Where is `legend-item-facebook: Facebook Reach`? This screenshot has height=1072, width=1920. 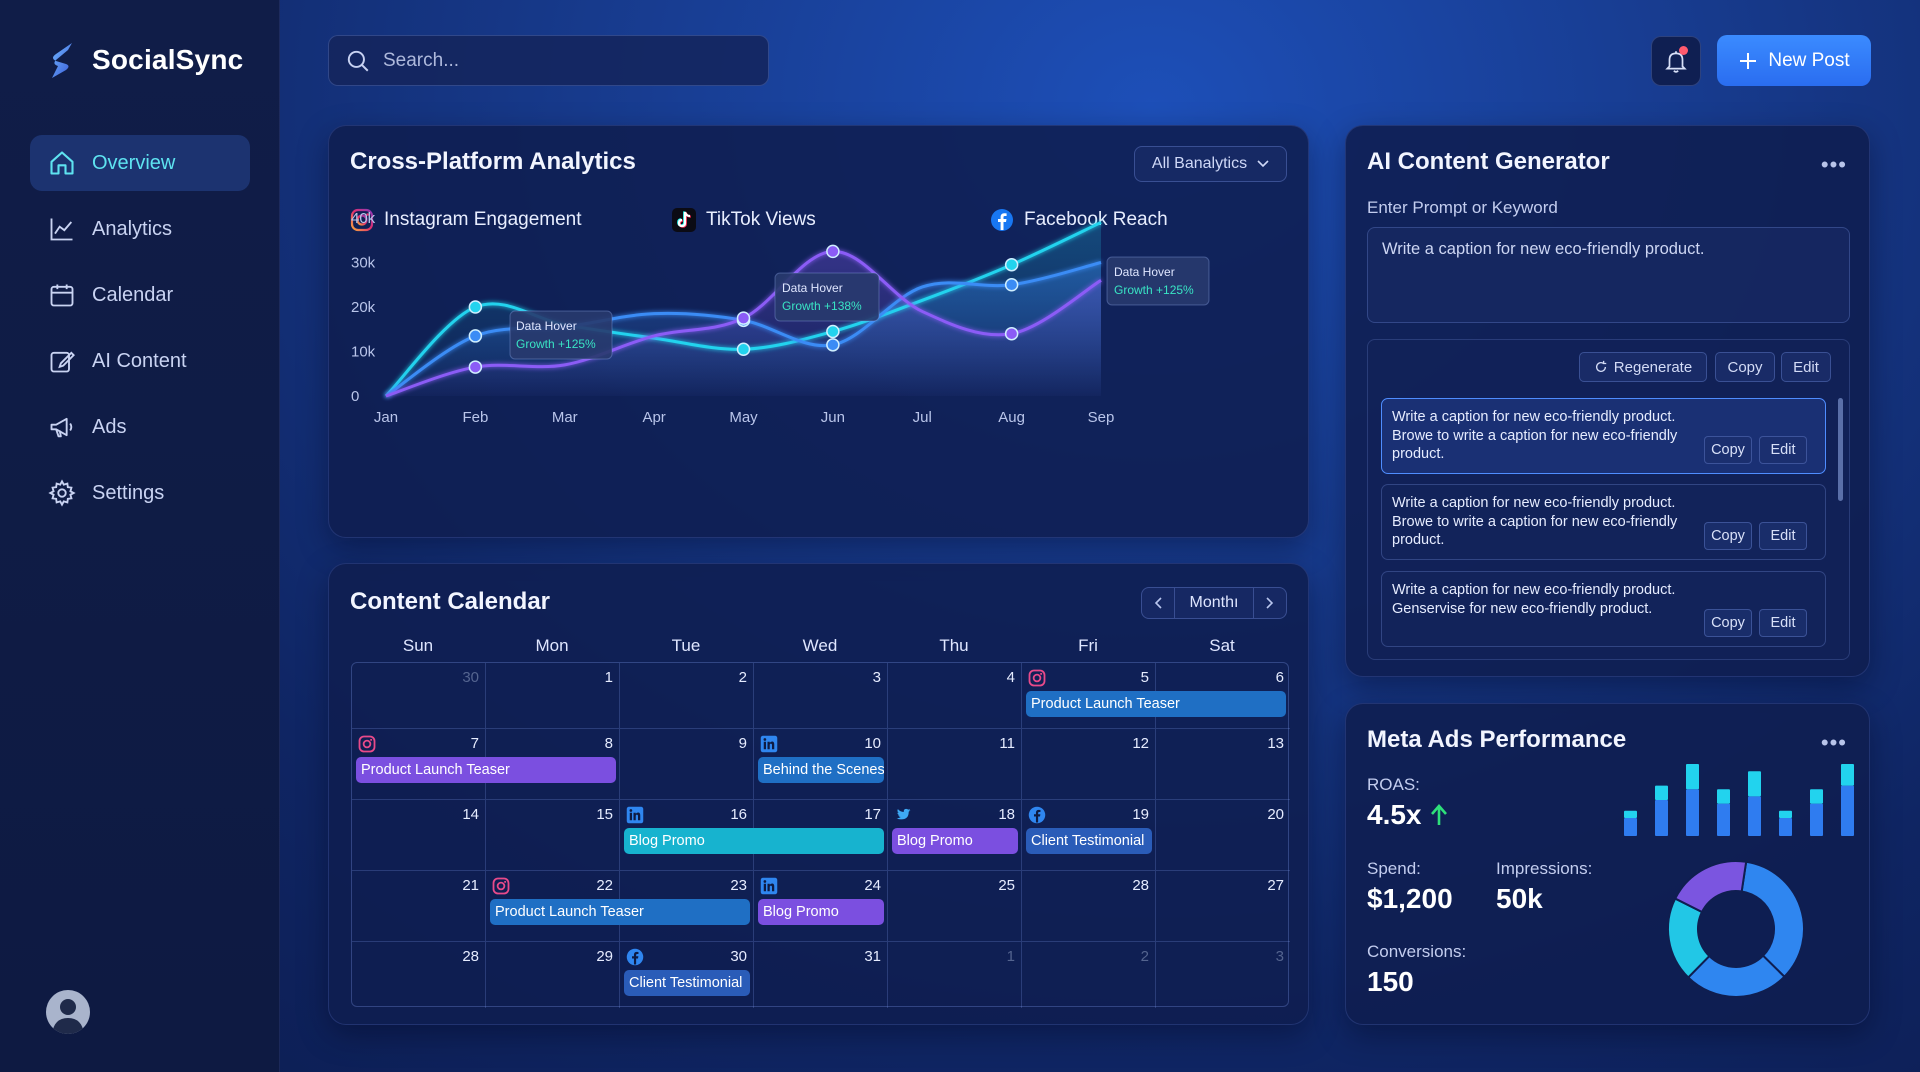 legend-item-facebook: Facebook Reach is located at coordinates (1079, 220).